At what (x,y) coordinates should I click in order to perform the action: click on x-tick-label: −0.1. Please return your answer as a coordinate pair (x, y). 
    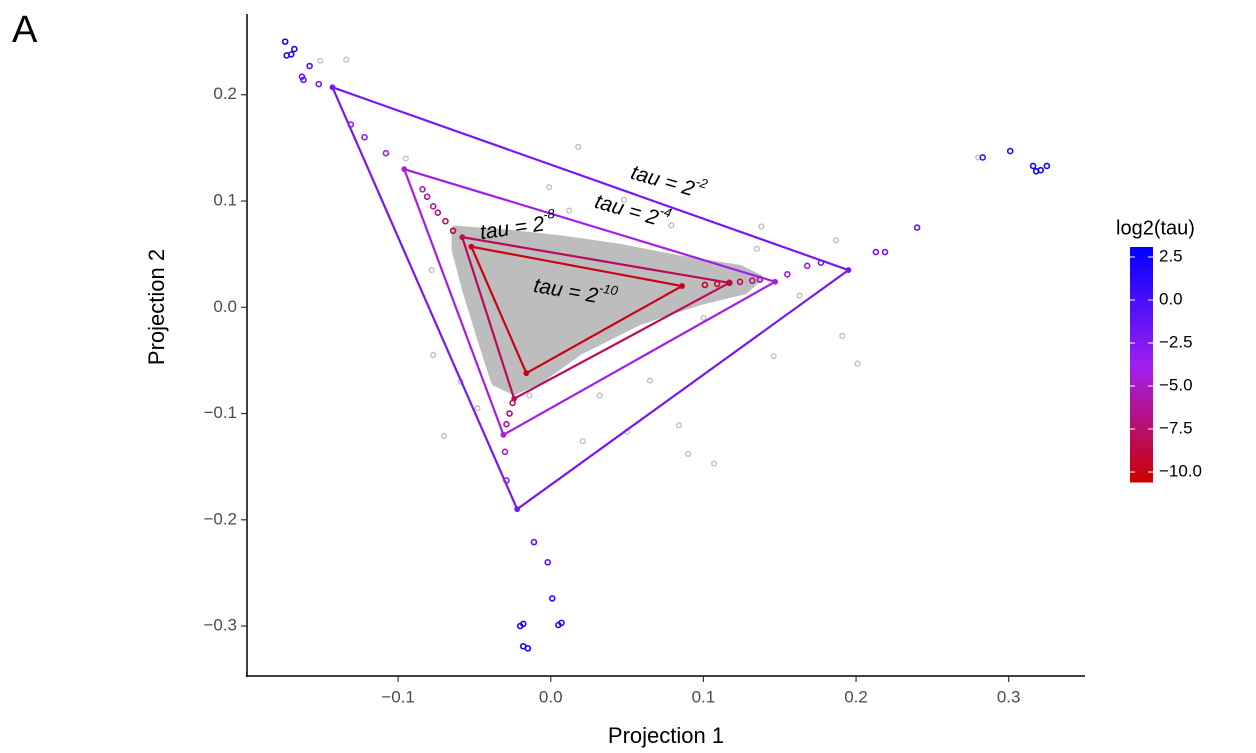
    Looking at the image, I should click on (398, 696).